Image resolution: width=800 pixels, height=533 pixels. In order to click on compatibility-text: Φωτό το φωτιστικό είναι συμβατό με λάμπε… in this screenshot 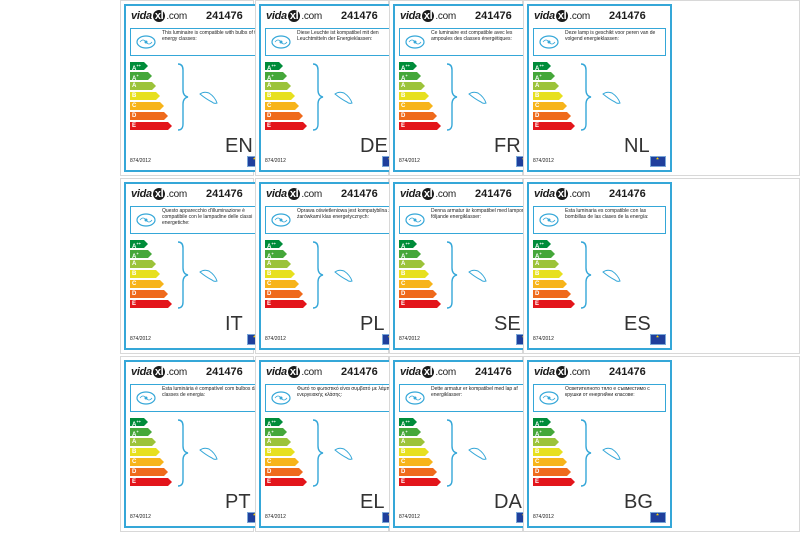, I will do `click(346, 392)`.